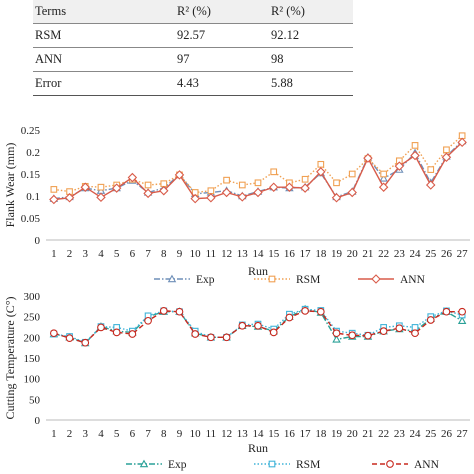 The height and width of the screenshot is (474, 474). I want to click on y-tick-label: 50, so click(35, 400).